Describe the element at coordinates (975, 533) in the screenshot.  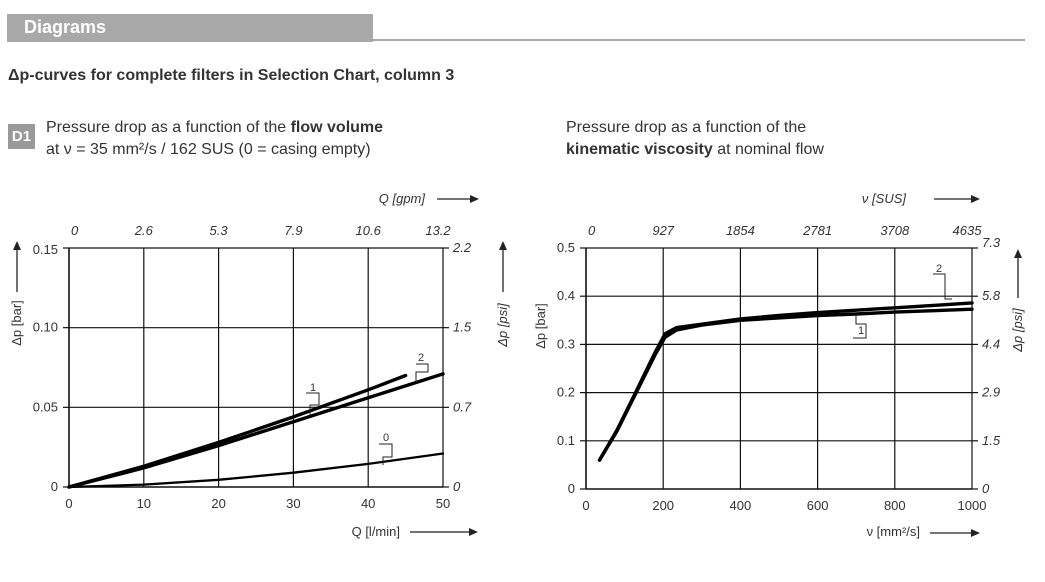
I see `visc-xlabel-arrow-head` at that location.